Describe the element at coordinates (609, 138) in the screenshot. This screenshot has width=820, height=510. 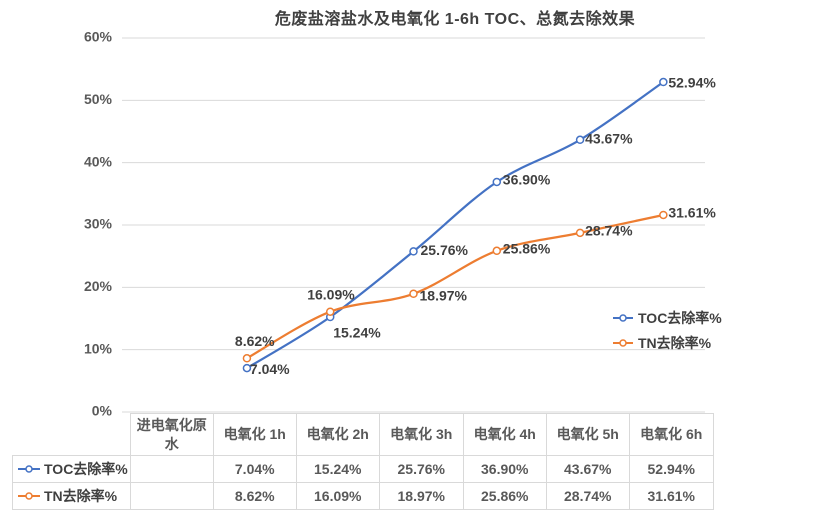
I see `toc-data-point-label: 43.67%` at that location.